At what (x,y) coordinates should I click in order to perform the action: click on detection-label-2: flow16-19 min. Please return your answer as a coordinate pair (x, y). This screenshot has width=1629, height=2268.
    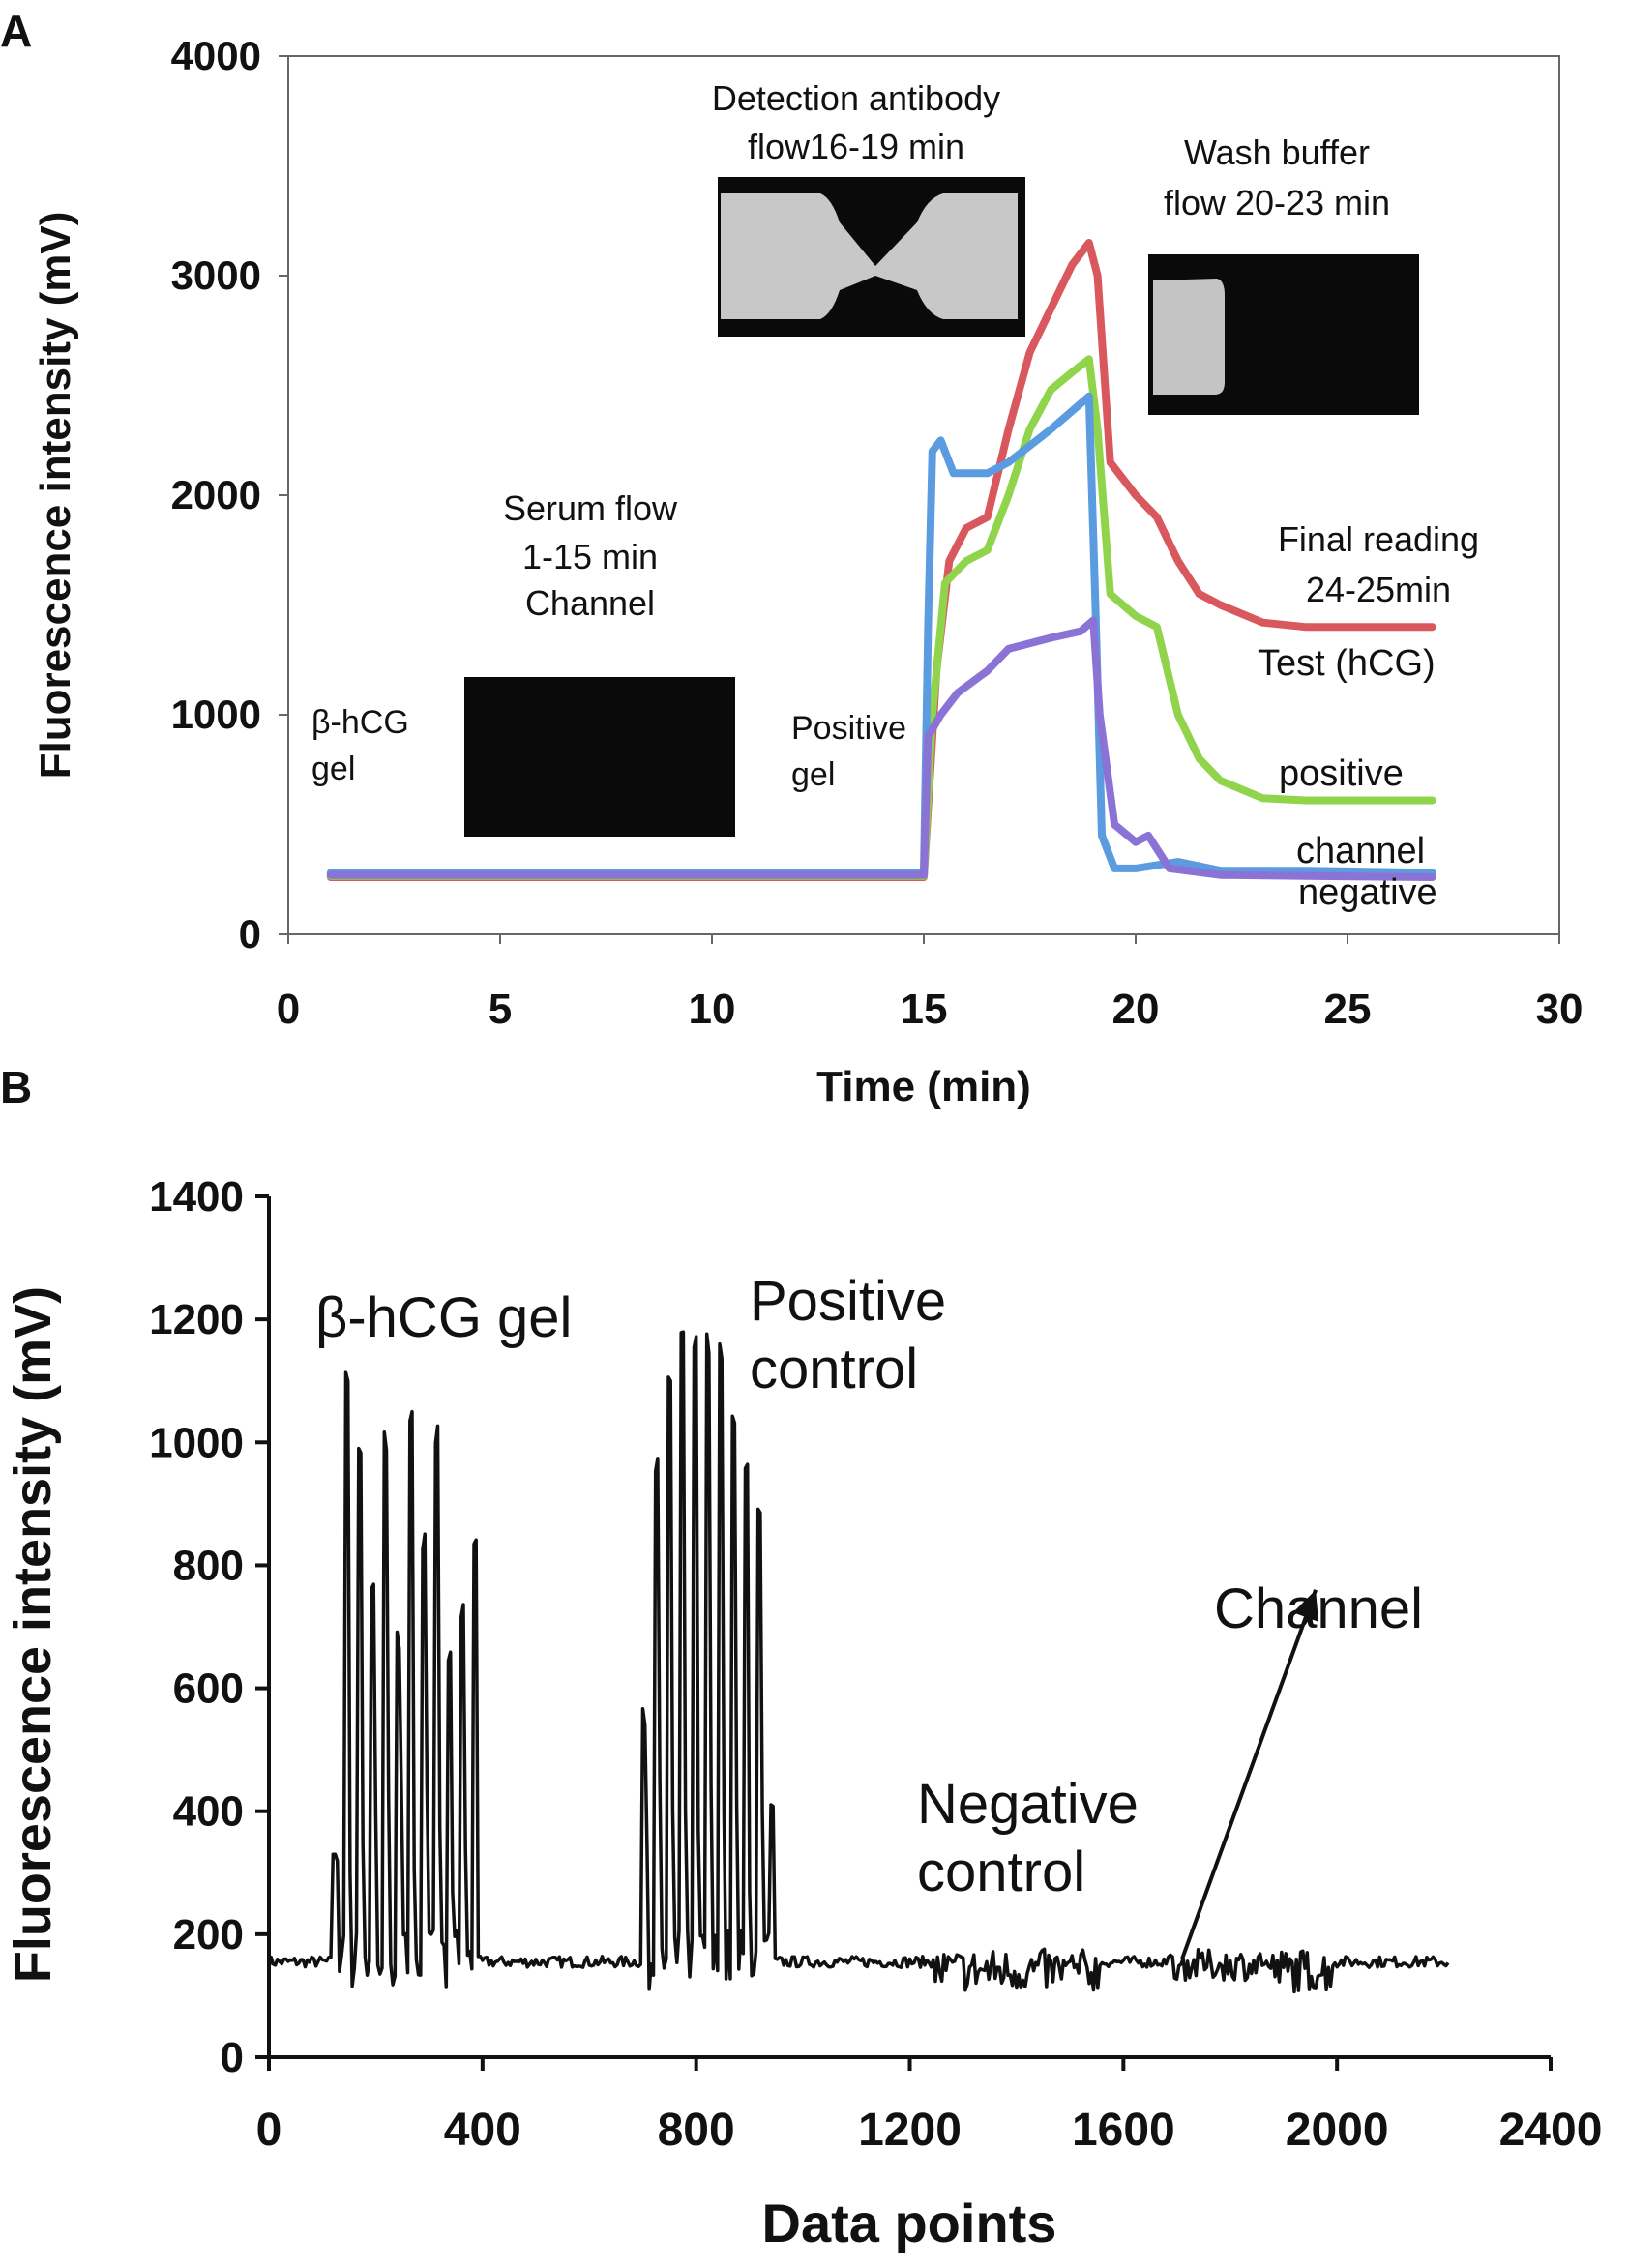
    Looking at the image, I should click on (856, 146).